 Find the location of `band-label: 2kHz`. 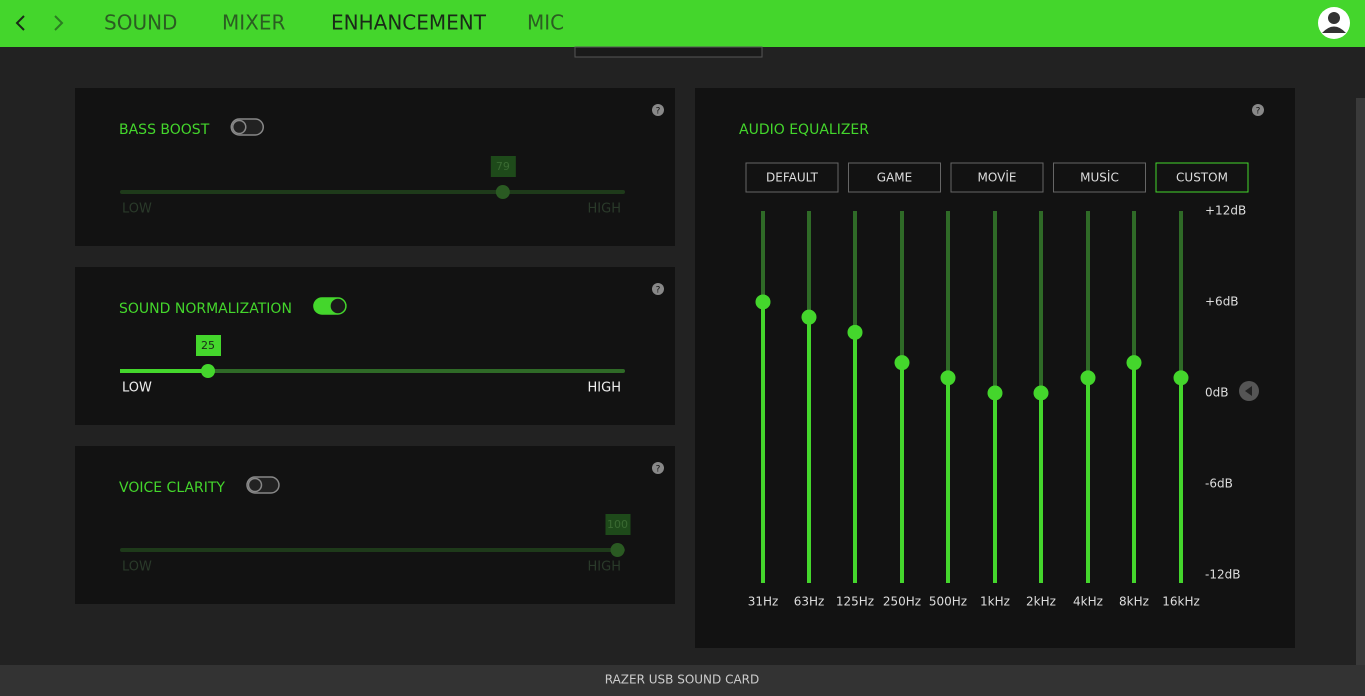

band-label: 2kHz is located at coordinates (1041, 602).